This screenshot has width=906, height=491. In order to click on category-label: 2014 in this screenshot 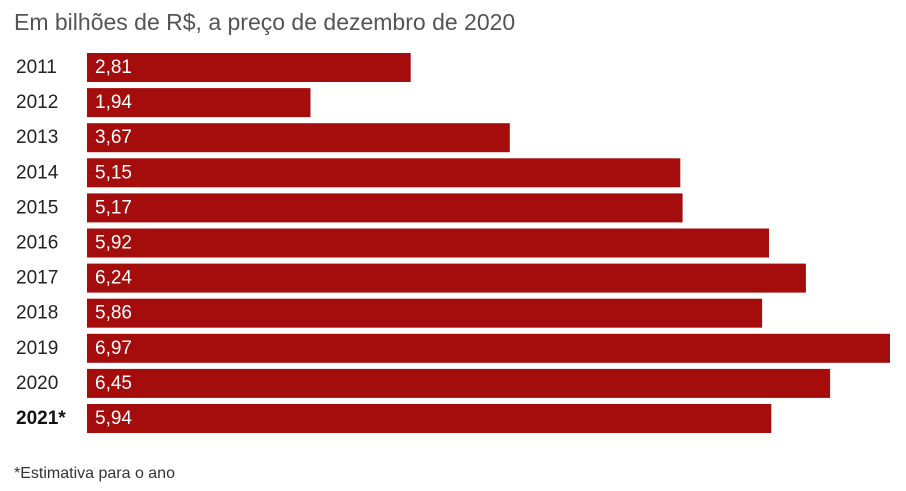, I will do `click(37, 172)`.